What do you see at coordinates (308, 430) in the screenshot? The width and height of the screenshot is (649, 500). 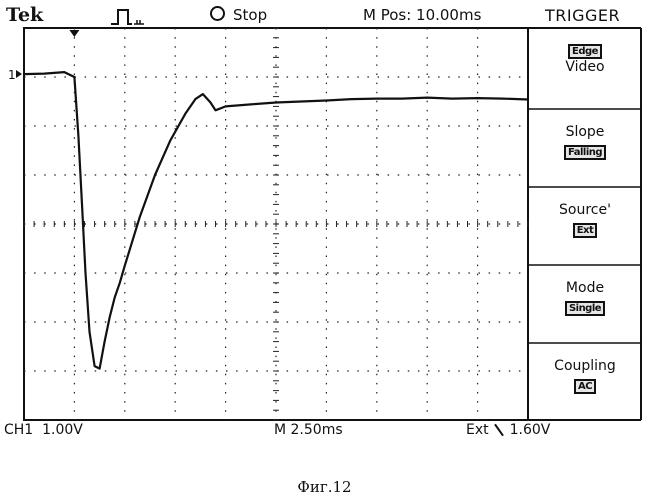 I see `timebase-readout: M 2.50ms` at bounding box center [308, 430].